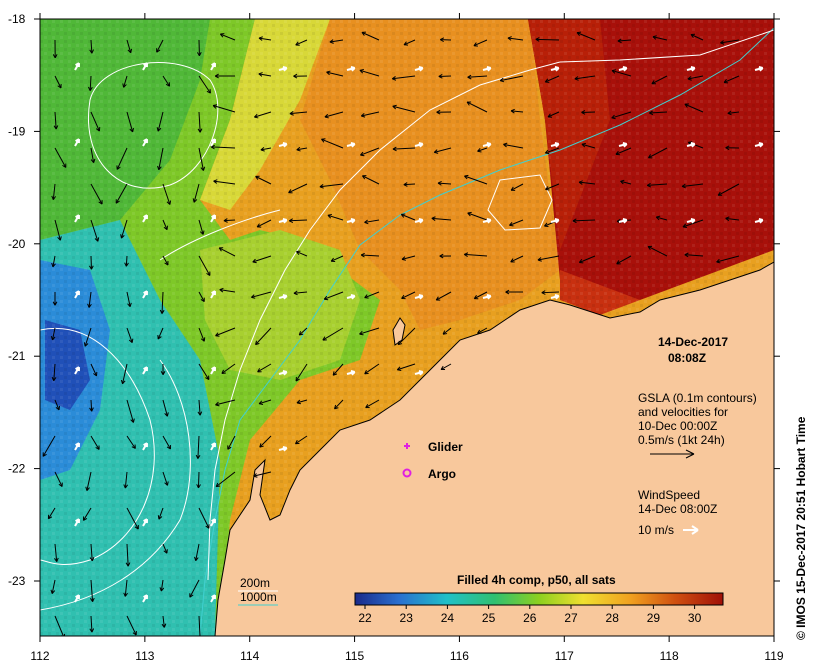 The image size is (818, 672). What do you see at coordinates (459, 656) in the screenshot?
I see `x-tick-label: 116` at bounding box center [459, 656].